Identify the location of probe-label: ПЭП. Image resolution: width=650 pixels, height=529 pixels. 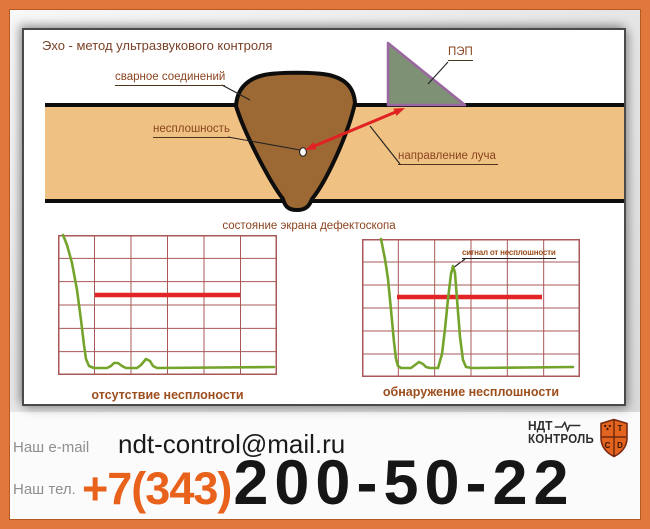
(460, 53).